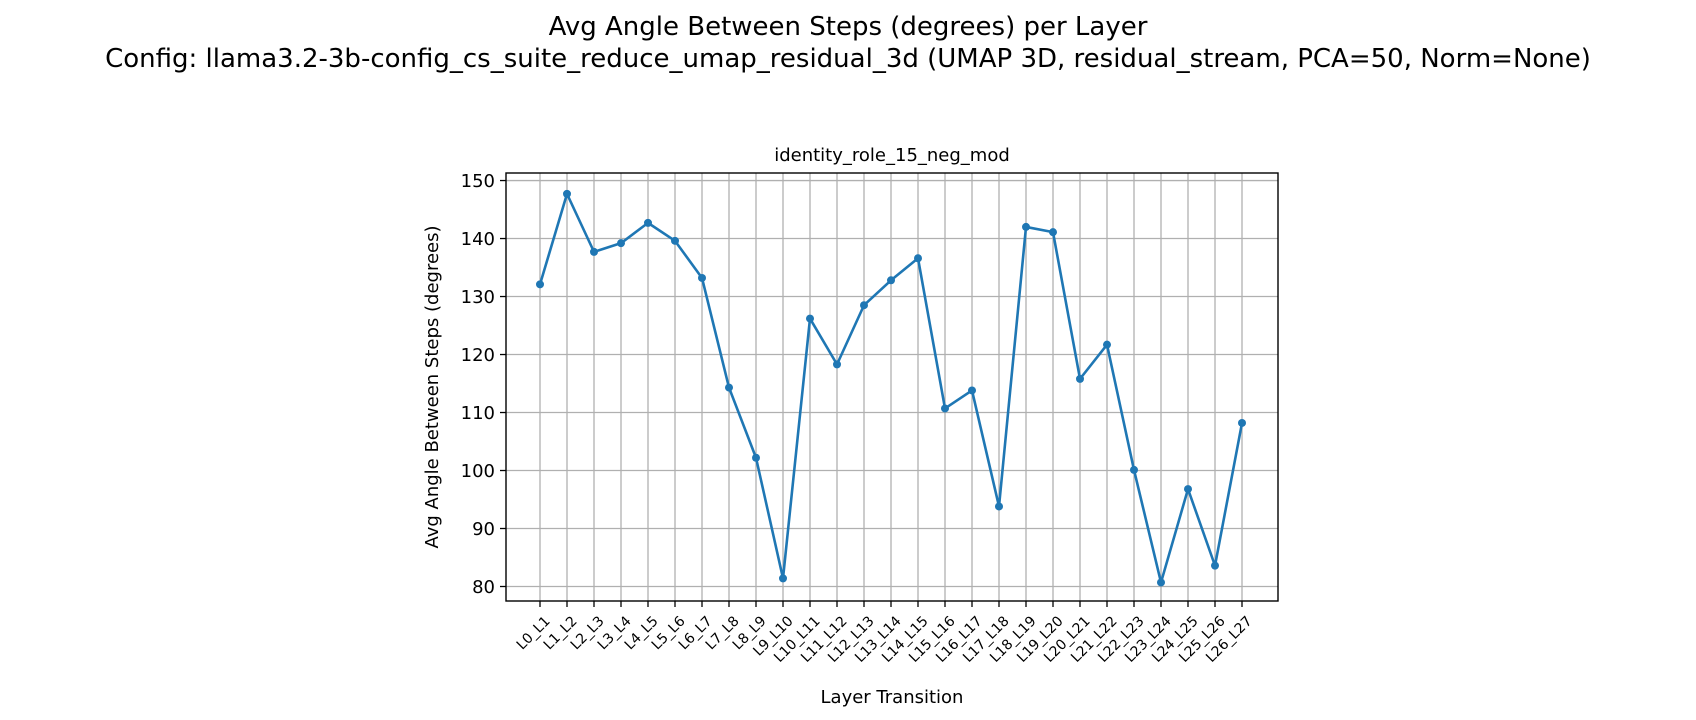 The width and height of the screenshot is (1696, 720). What do you see at coordinates (478, 471) in the screenshot?
I see `y-tick-label: 100` at bounding box center [478, 471].